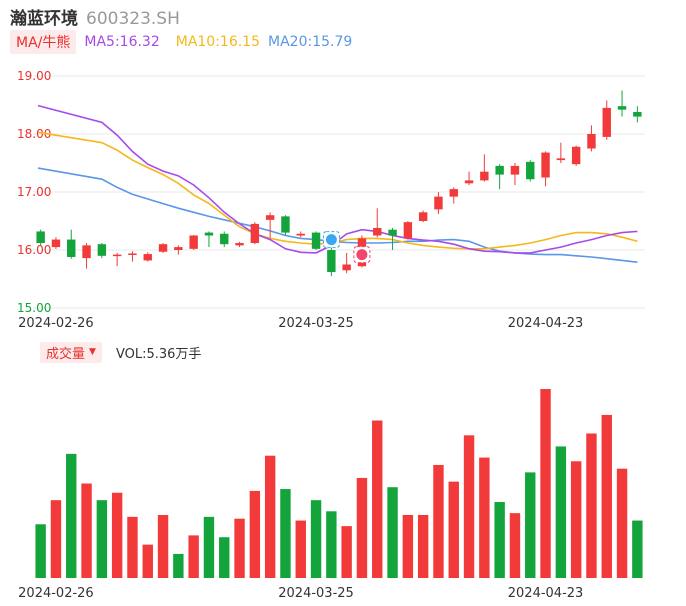 The height and width of the screenshot is (606, 686). I want to click on y-tick-label: 17.00, so click(34, 192).